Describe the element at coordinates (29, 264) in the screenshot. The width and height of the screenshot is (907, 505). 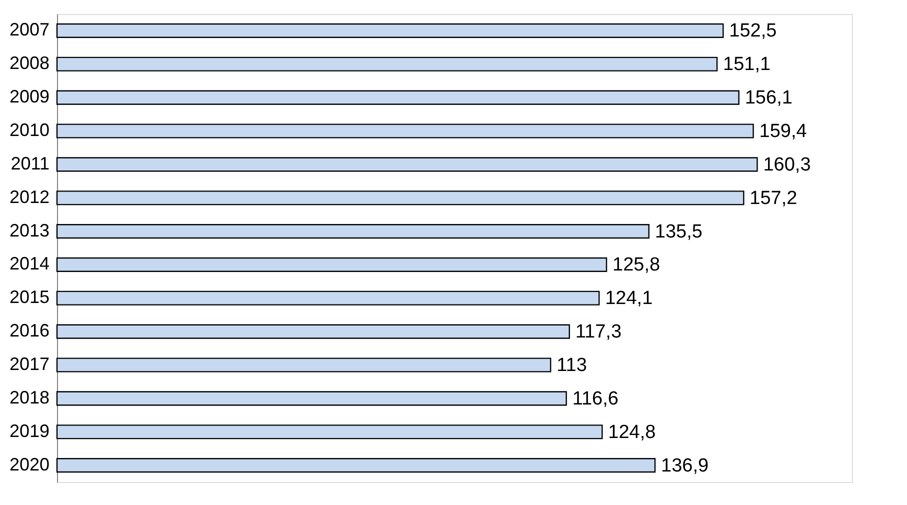
I see `y-tick-label: 2014` at that location.